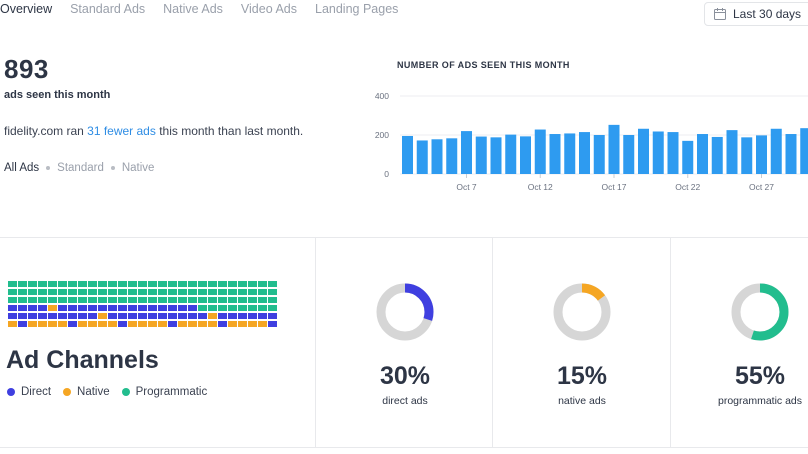  Describe the element at coordinates (29, 392) in the screenshot. I see `legend-direct: Direct` at that location.